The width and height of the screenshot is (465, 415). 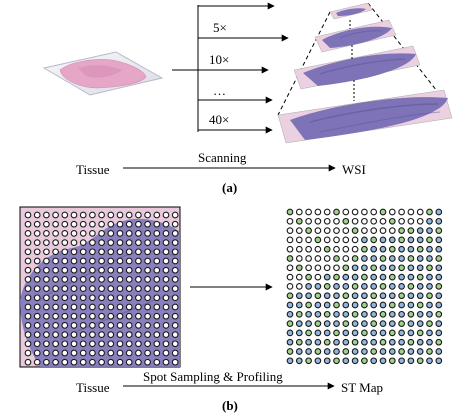 What do you see at coordinates (101, 288) in the screenshot?
I see `tissue-spot-grid` at bounding box center [101, 288].